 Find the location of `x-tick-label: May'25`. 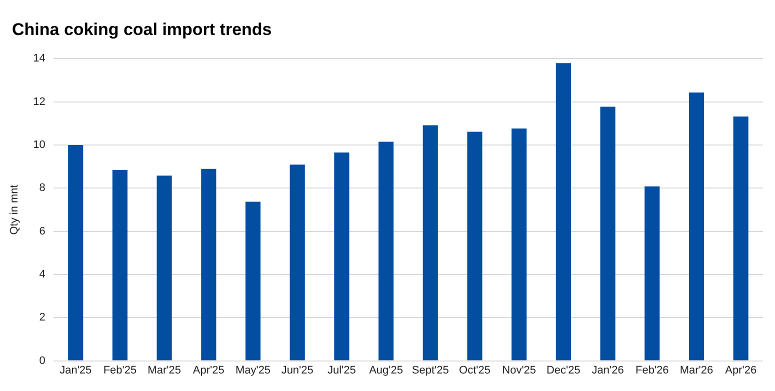

x-tick-label: May'25 is located at coordinates (253, 370).